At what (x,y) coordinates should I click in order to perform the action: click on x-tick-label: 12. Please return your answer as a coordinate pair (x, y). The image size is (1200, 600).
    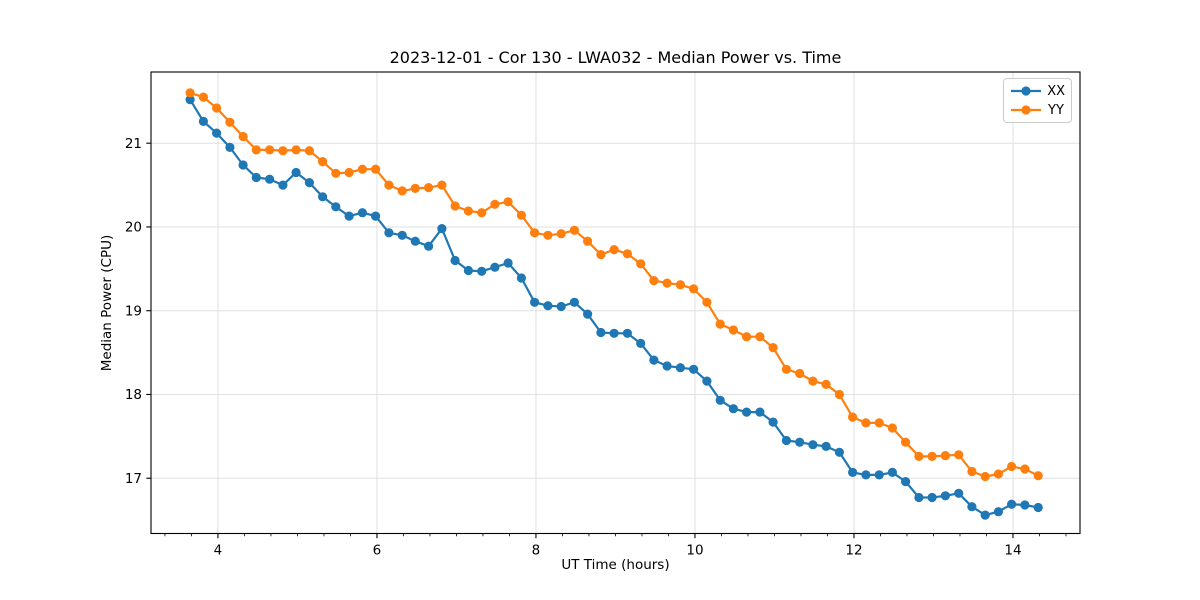
    Looking at the image, I should click on (853, 551).